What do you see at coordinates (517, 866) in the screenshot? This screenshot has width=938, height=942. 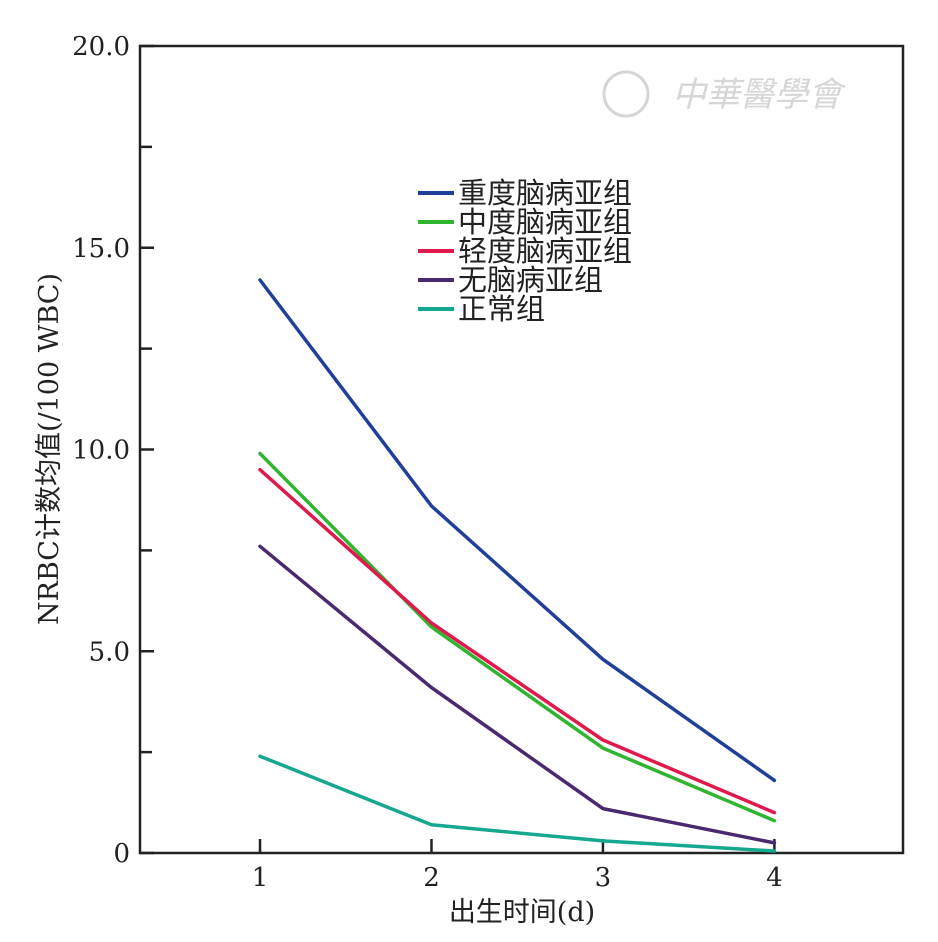 I see `x-axis: 1 2 3 4` at bounding box center [517, 866].